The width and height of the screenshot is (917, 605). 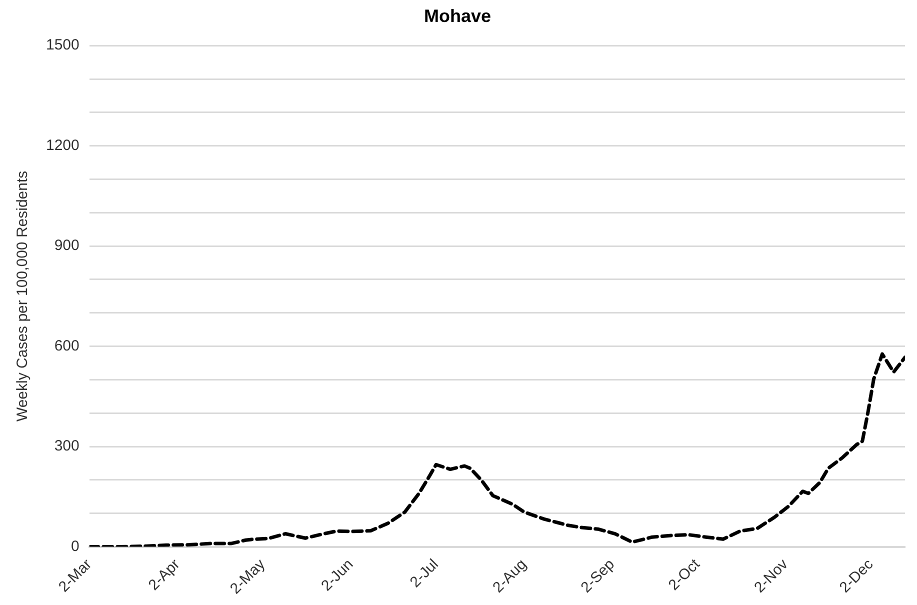 I want to click on y-tick-label: 1200, so click(x=63, y=145).